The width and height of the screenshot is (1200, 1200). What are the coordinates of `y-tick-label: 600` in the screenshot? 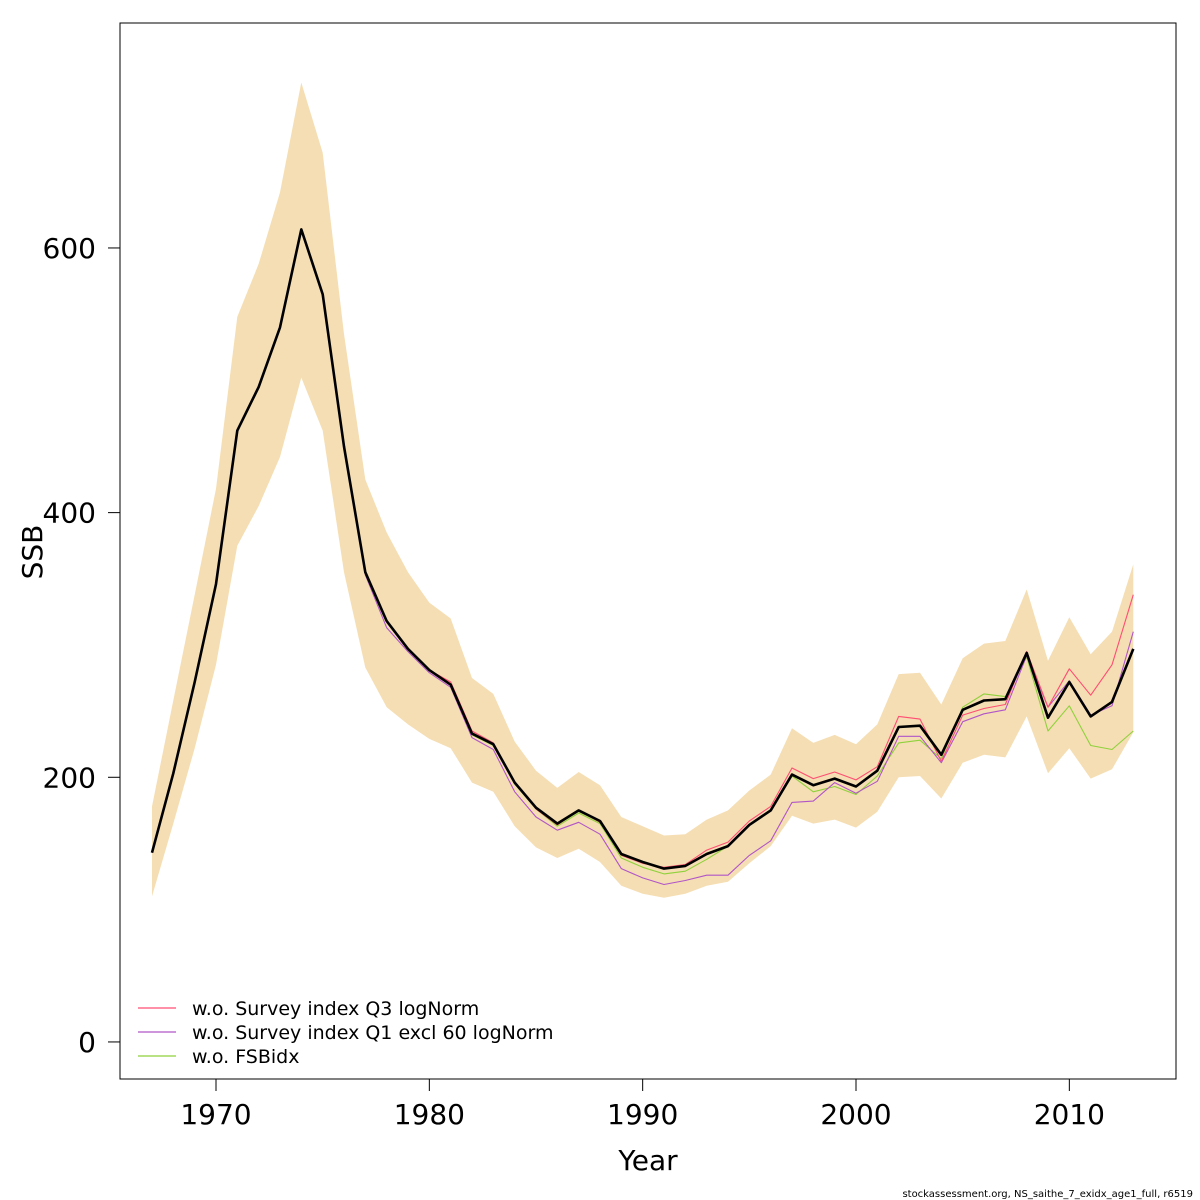 It's located at (69, 248).